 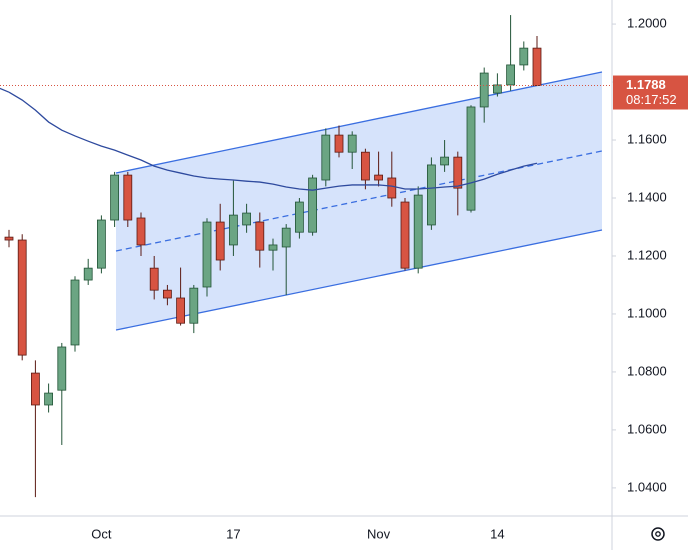 I want to click on y-tick-label: 1.0600, so click(x=647, y=428).